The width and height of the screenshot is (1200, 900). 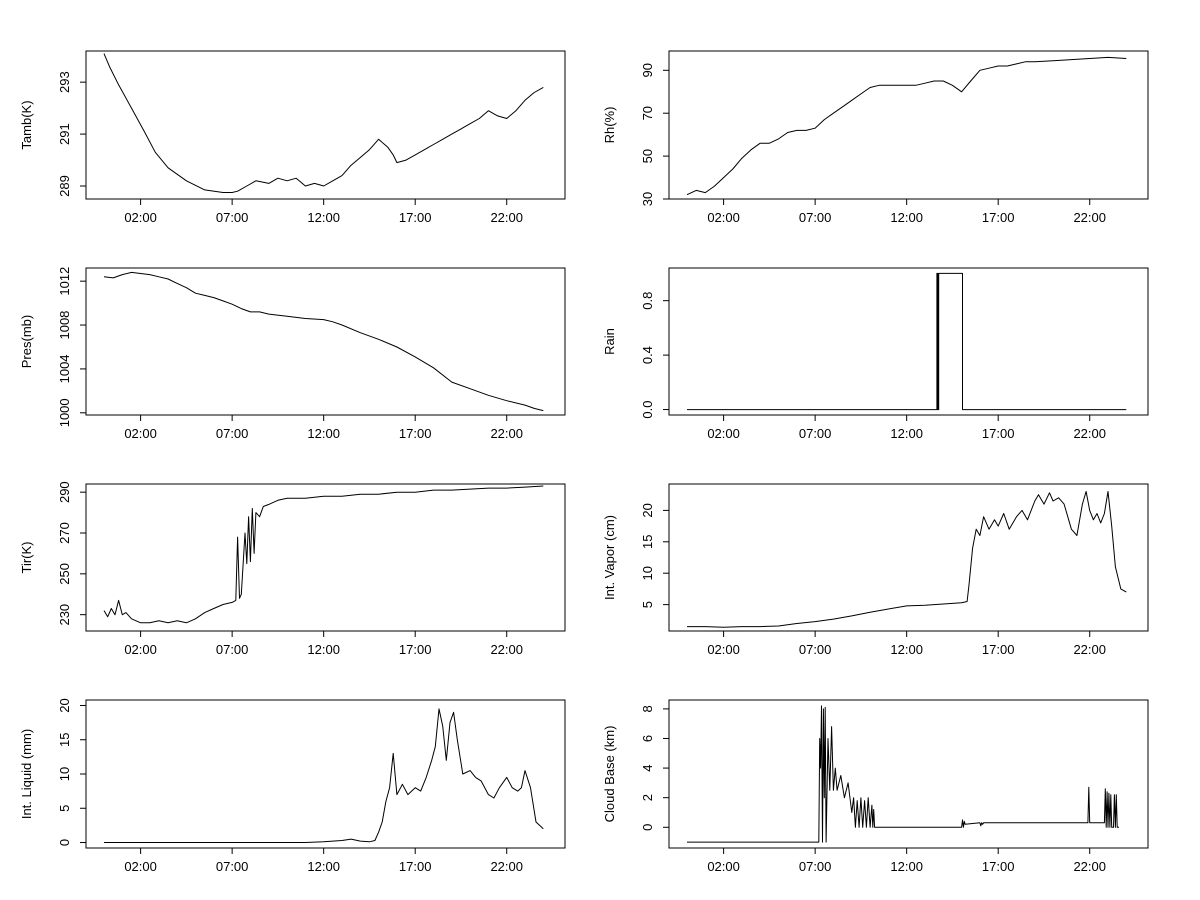 What do you see at coordinates (26, 341) in the screenshot?
I see `y-axis-label: Pres(mb)` at bounding box center [26, 341].